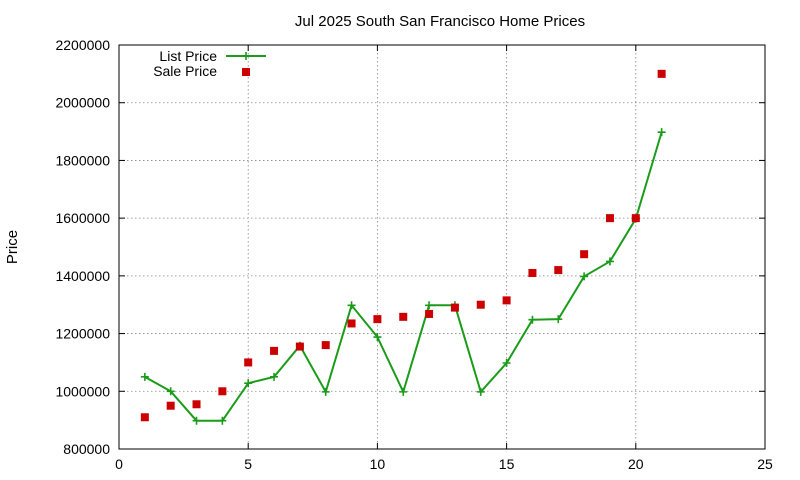  Describe the element at coordinates (246, 72) in the screenshot. I see `legend-marker-sale-price` at that location.